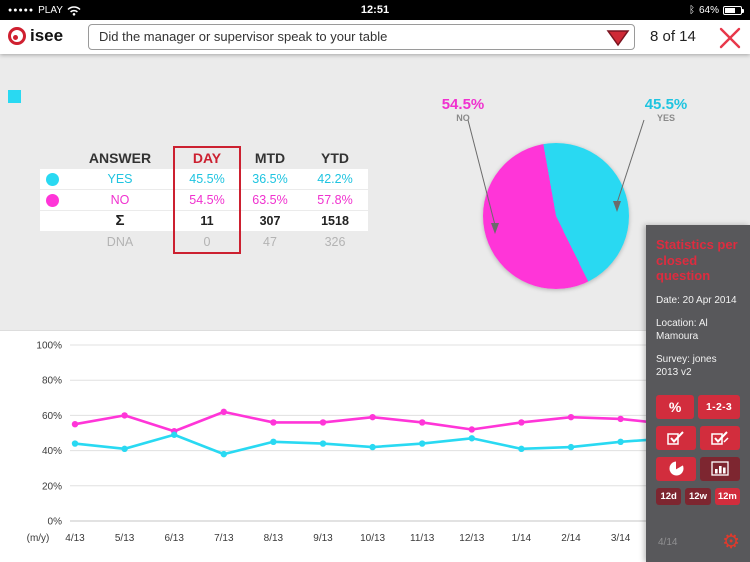  I want to click on isee-logo-icon, so click(17, 36).